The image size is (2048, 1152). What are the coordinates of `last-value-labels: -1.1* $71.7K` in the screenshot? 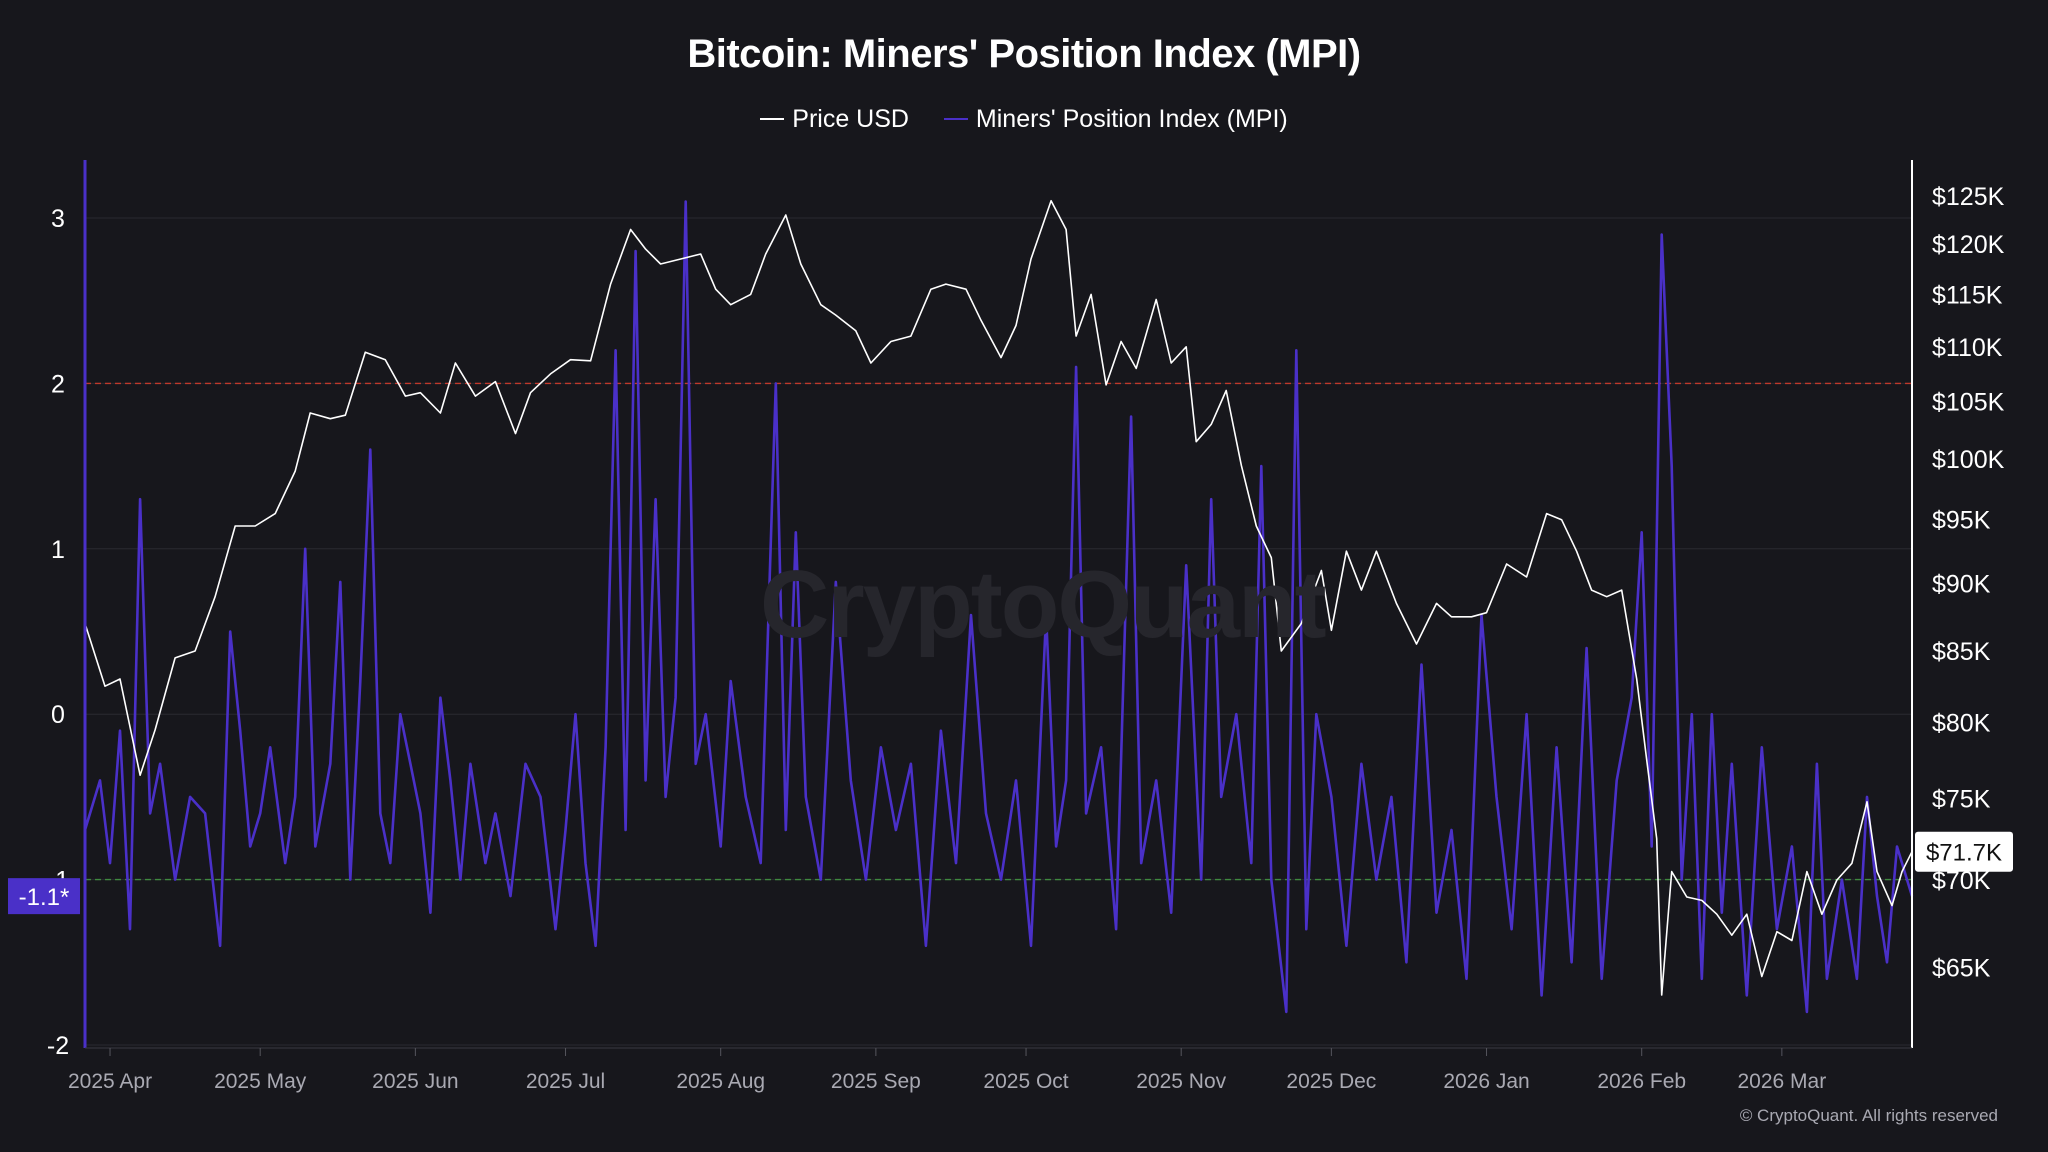 It's located at (1010, 873).